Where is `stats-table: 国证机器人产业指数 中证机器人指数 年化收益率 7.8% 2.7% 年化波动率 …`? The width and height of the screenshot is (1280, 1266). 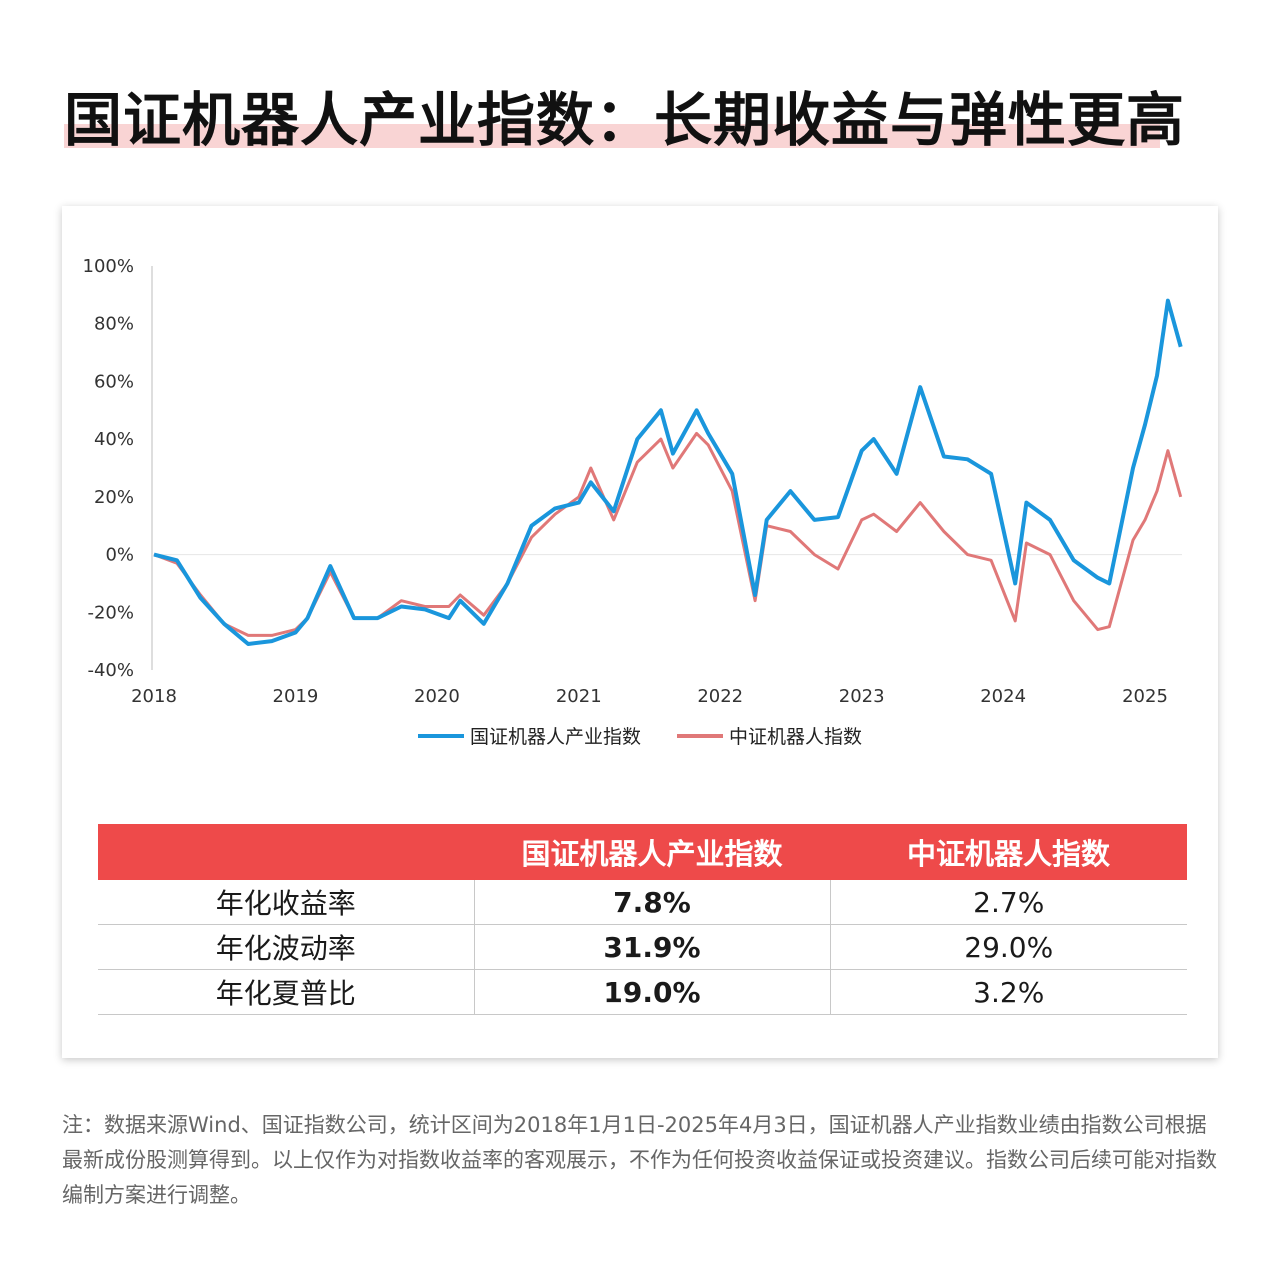
stats-table: 国证机器人产业指数 中证机器人指数 年化收益率 7.8% 2.7% 年化波动率 … is located at coordinates (642, 919).